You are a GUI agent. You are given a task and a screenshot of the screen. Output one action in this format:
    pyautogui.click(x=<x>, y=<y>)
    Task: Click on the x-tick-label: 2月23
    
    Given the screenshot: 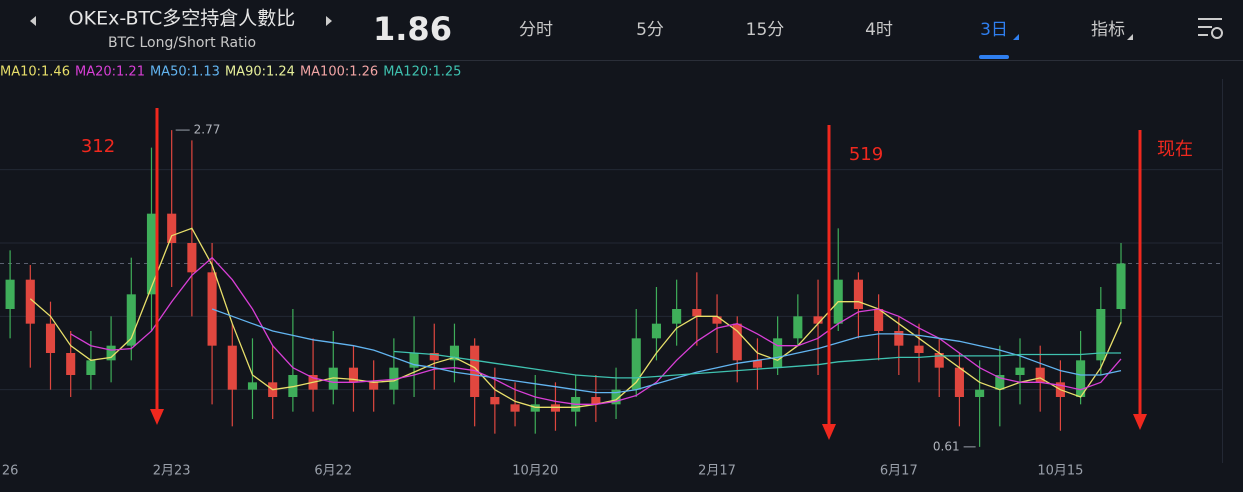 What is the action you would take?
    pyautogui.click(x=172, y=471)
    